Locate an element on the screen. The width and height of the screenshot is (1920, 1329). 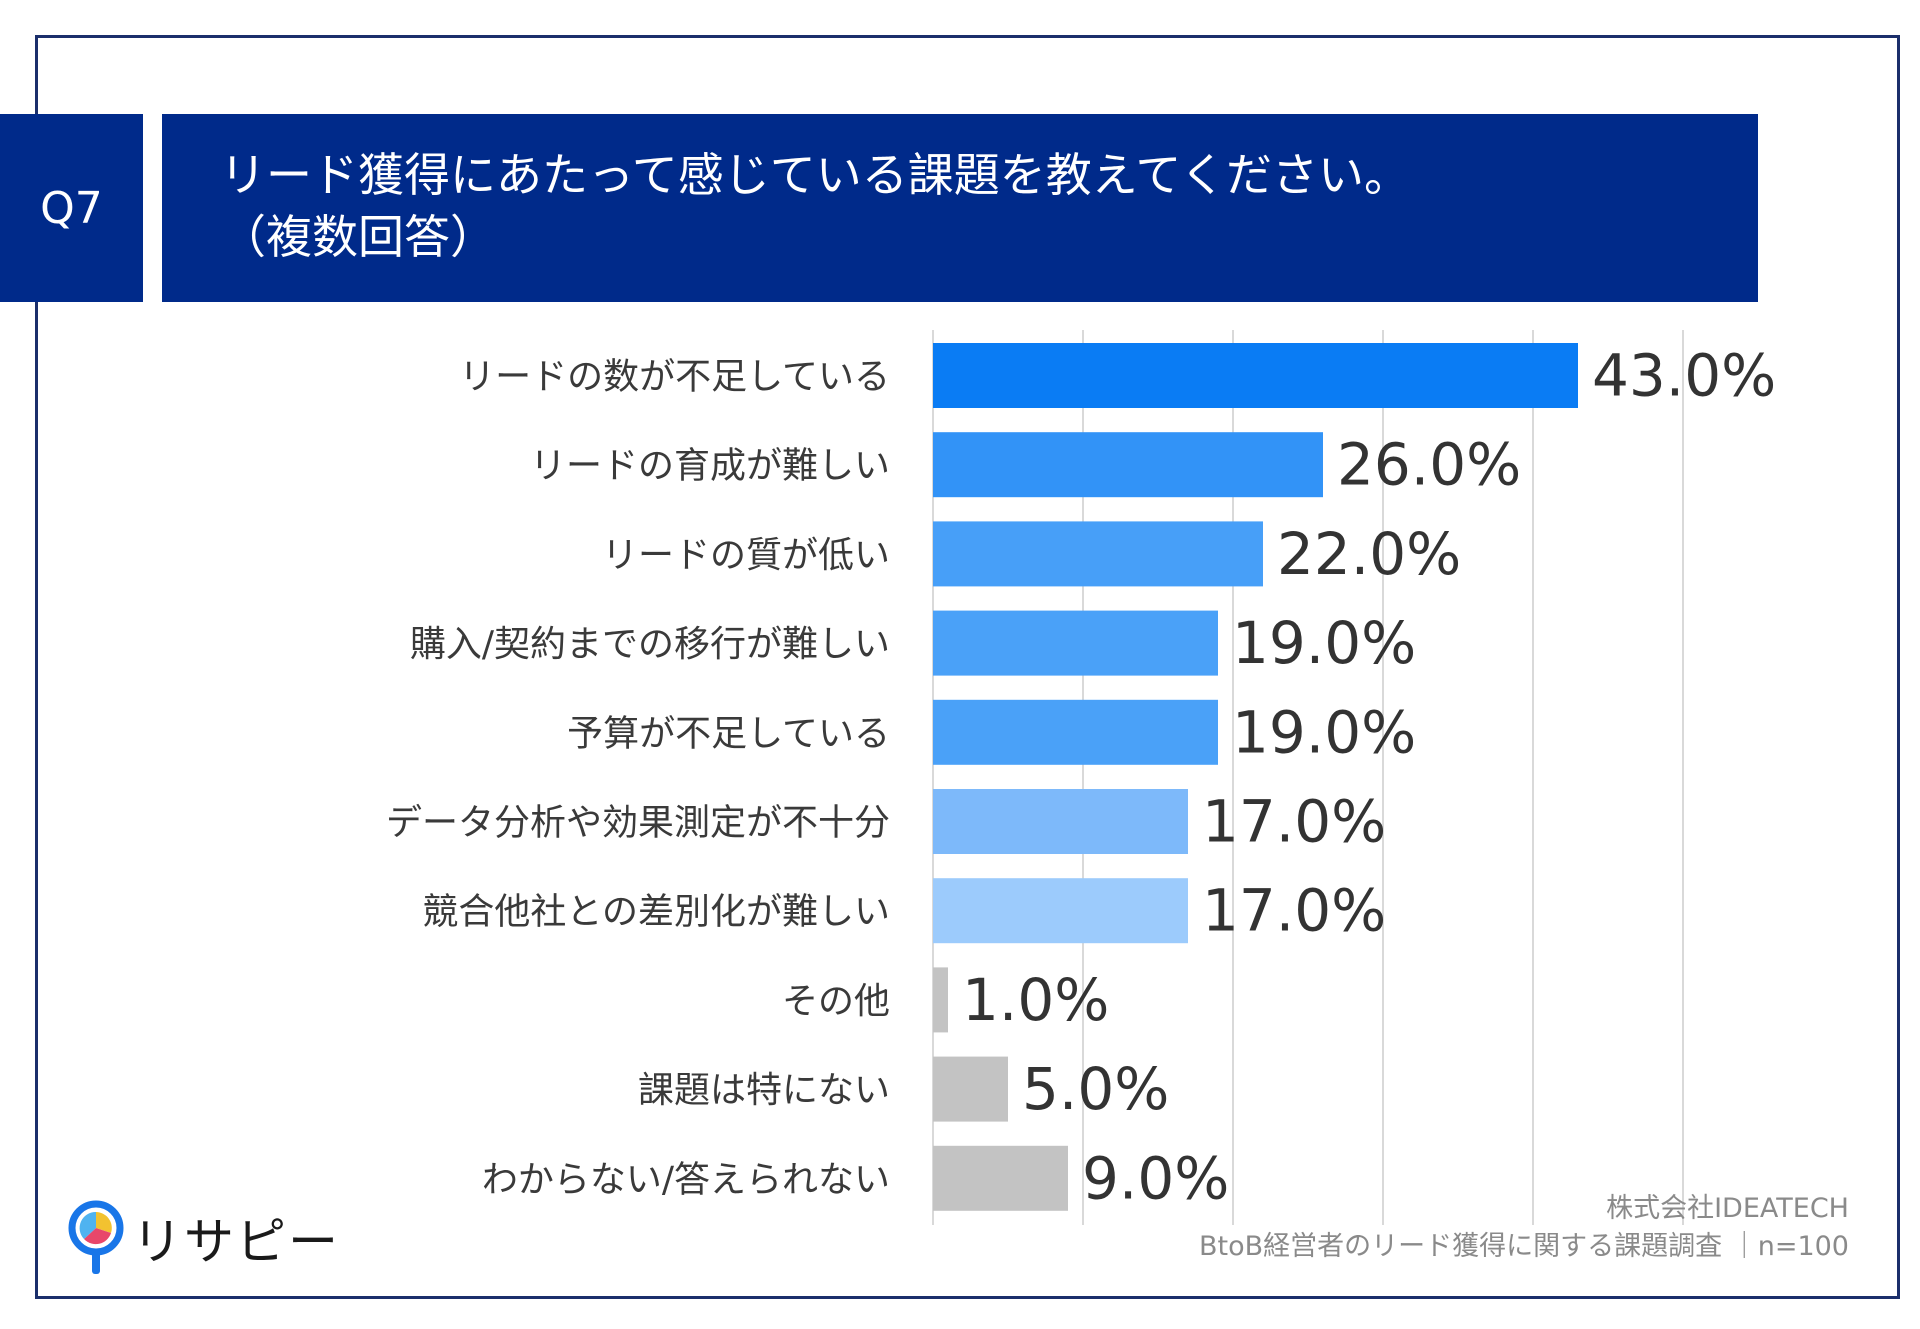
category-label: データ分析や効果測定が不十分 is located at coordinates (638, 823).